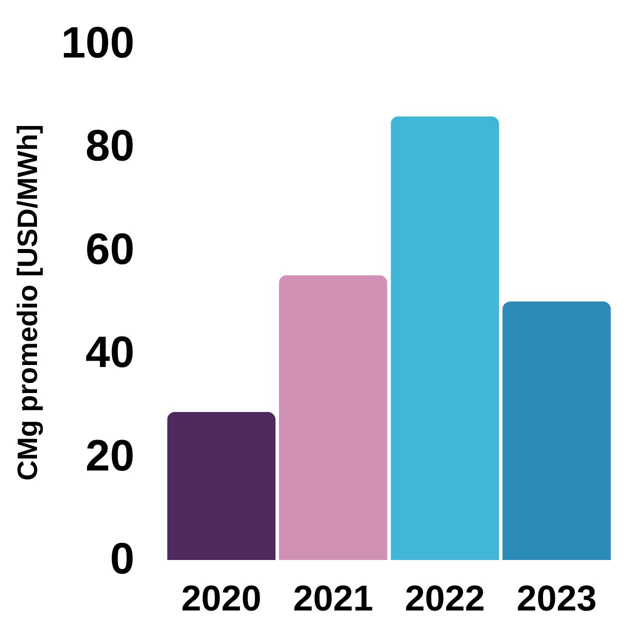  What do you see at coordinates (97, 43) in the screenshot?
I see `y-tick-label: 100` at bounding box center [97, 43].